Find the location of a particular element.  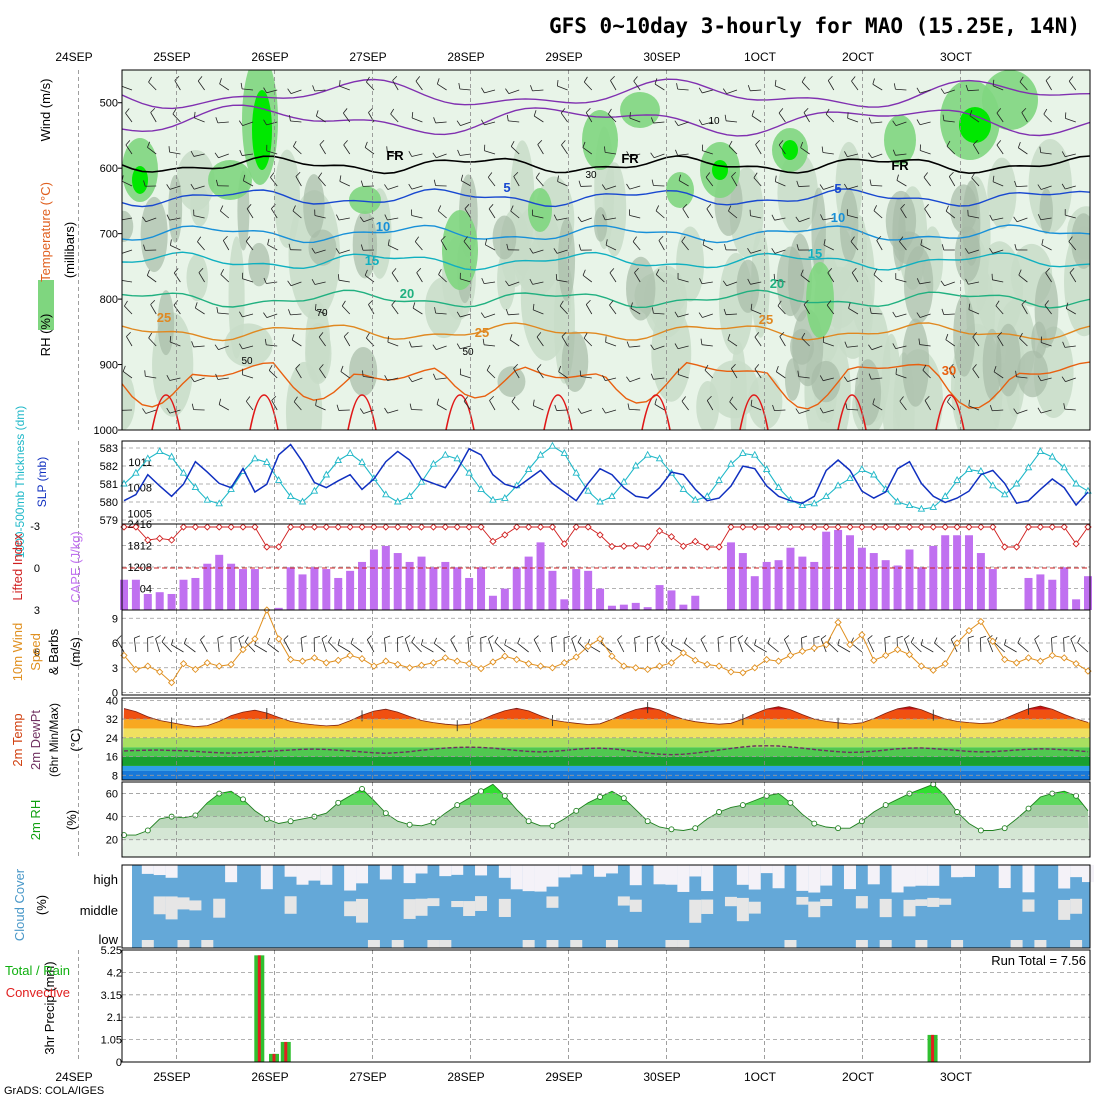

rh-legend-swatch is located at coordinates (46, 305).